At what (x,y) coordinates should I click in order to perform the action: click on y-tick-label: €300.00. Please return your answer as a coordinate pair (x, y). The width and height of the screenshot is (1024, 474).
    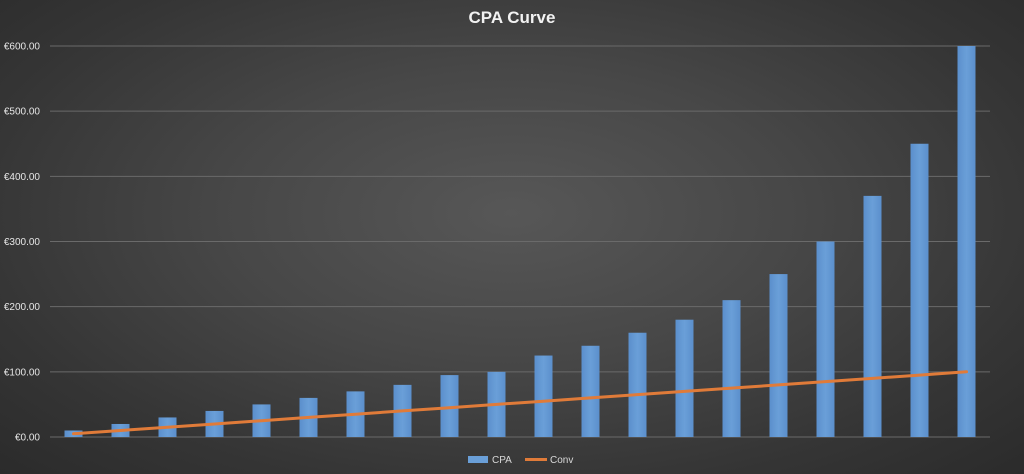
    Looking at the image, I should click on (22, 242).